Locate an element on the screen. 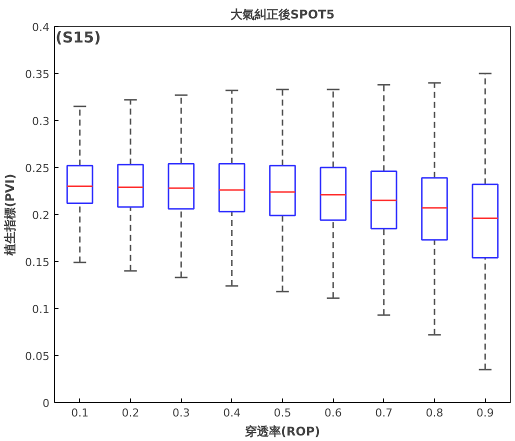  y-tick-label: 0.4 is located at coordinates (41, 27).